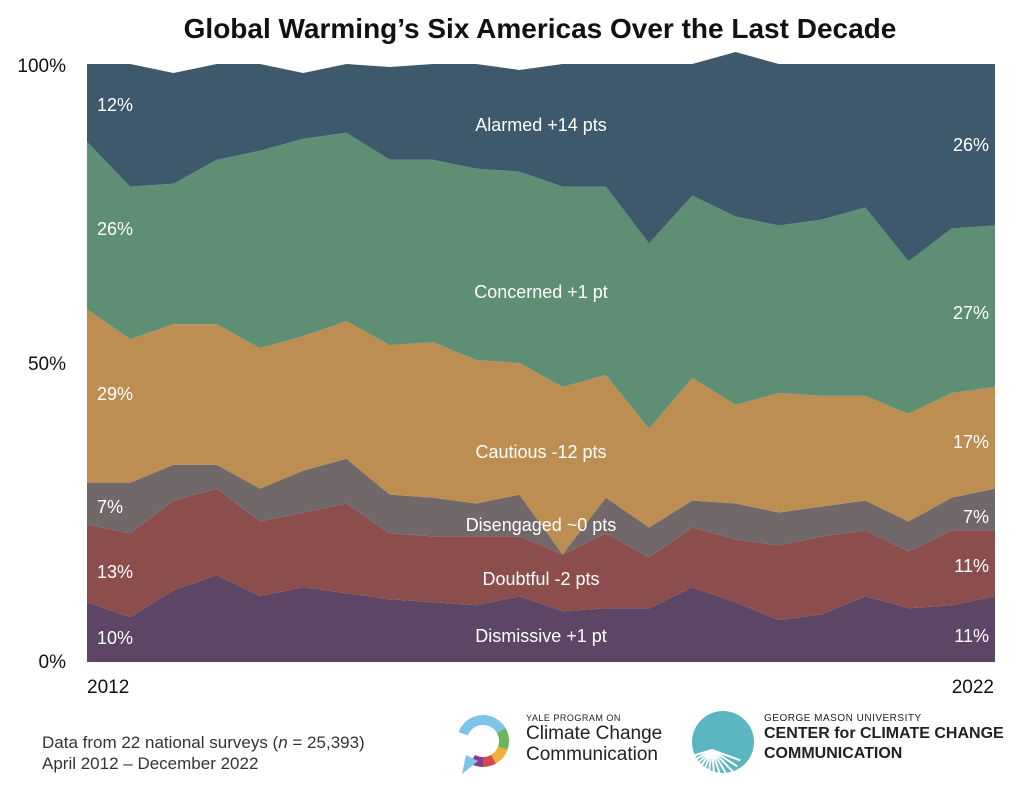 This screenshot has width=1024, height=797. I want to click on label-dismissive-2022: 11%, so click(971, 636).